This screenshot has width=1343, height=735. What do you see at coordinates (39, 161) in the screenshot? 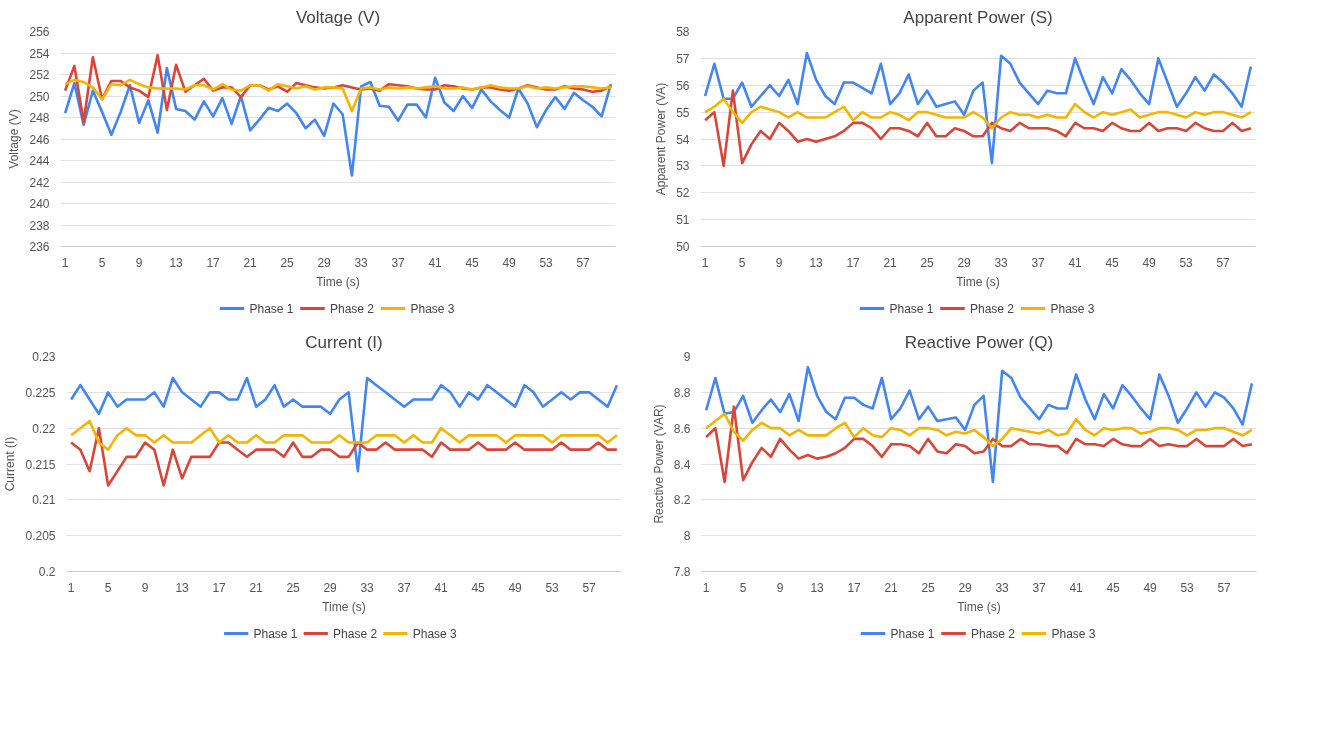
I see `y-tick-label: 244` at bounding box center [39, 161].